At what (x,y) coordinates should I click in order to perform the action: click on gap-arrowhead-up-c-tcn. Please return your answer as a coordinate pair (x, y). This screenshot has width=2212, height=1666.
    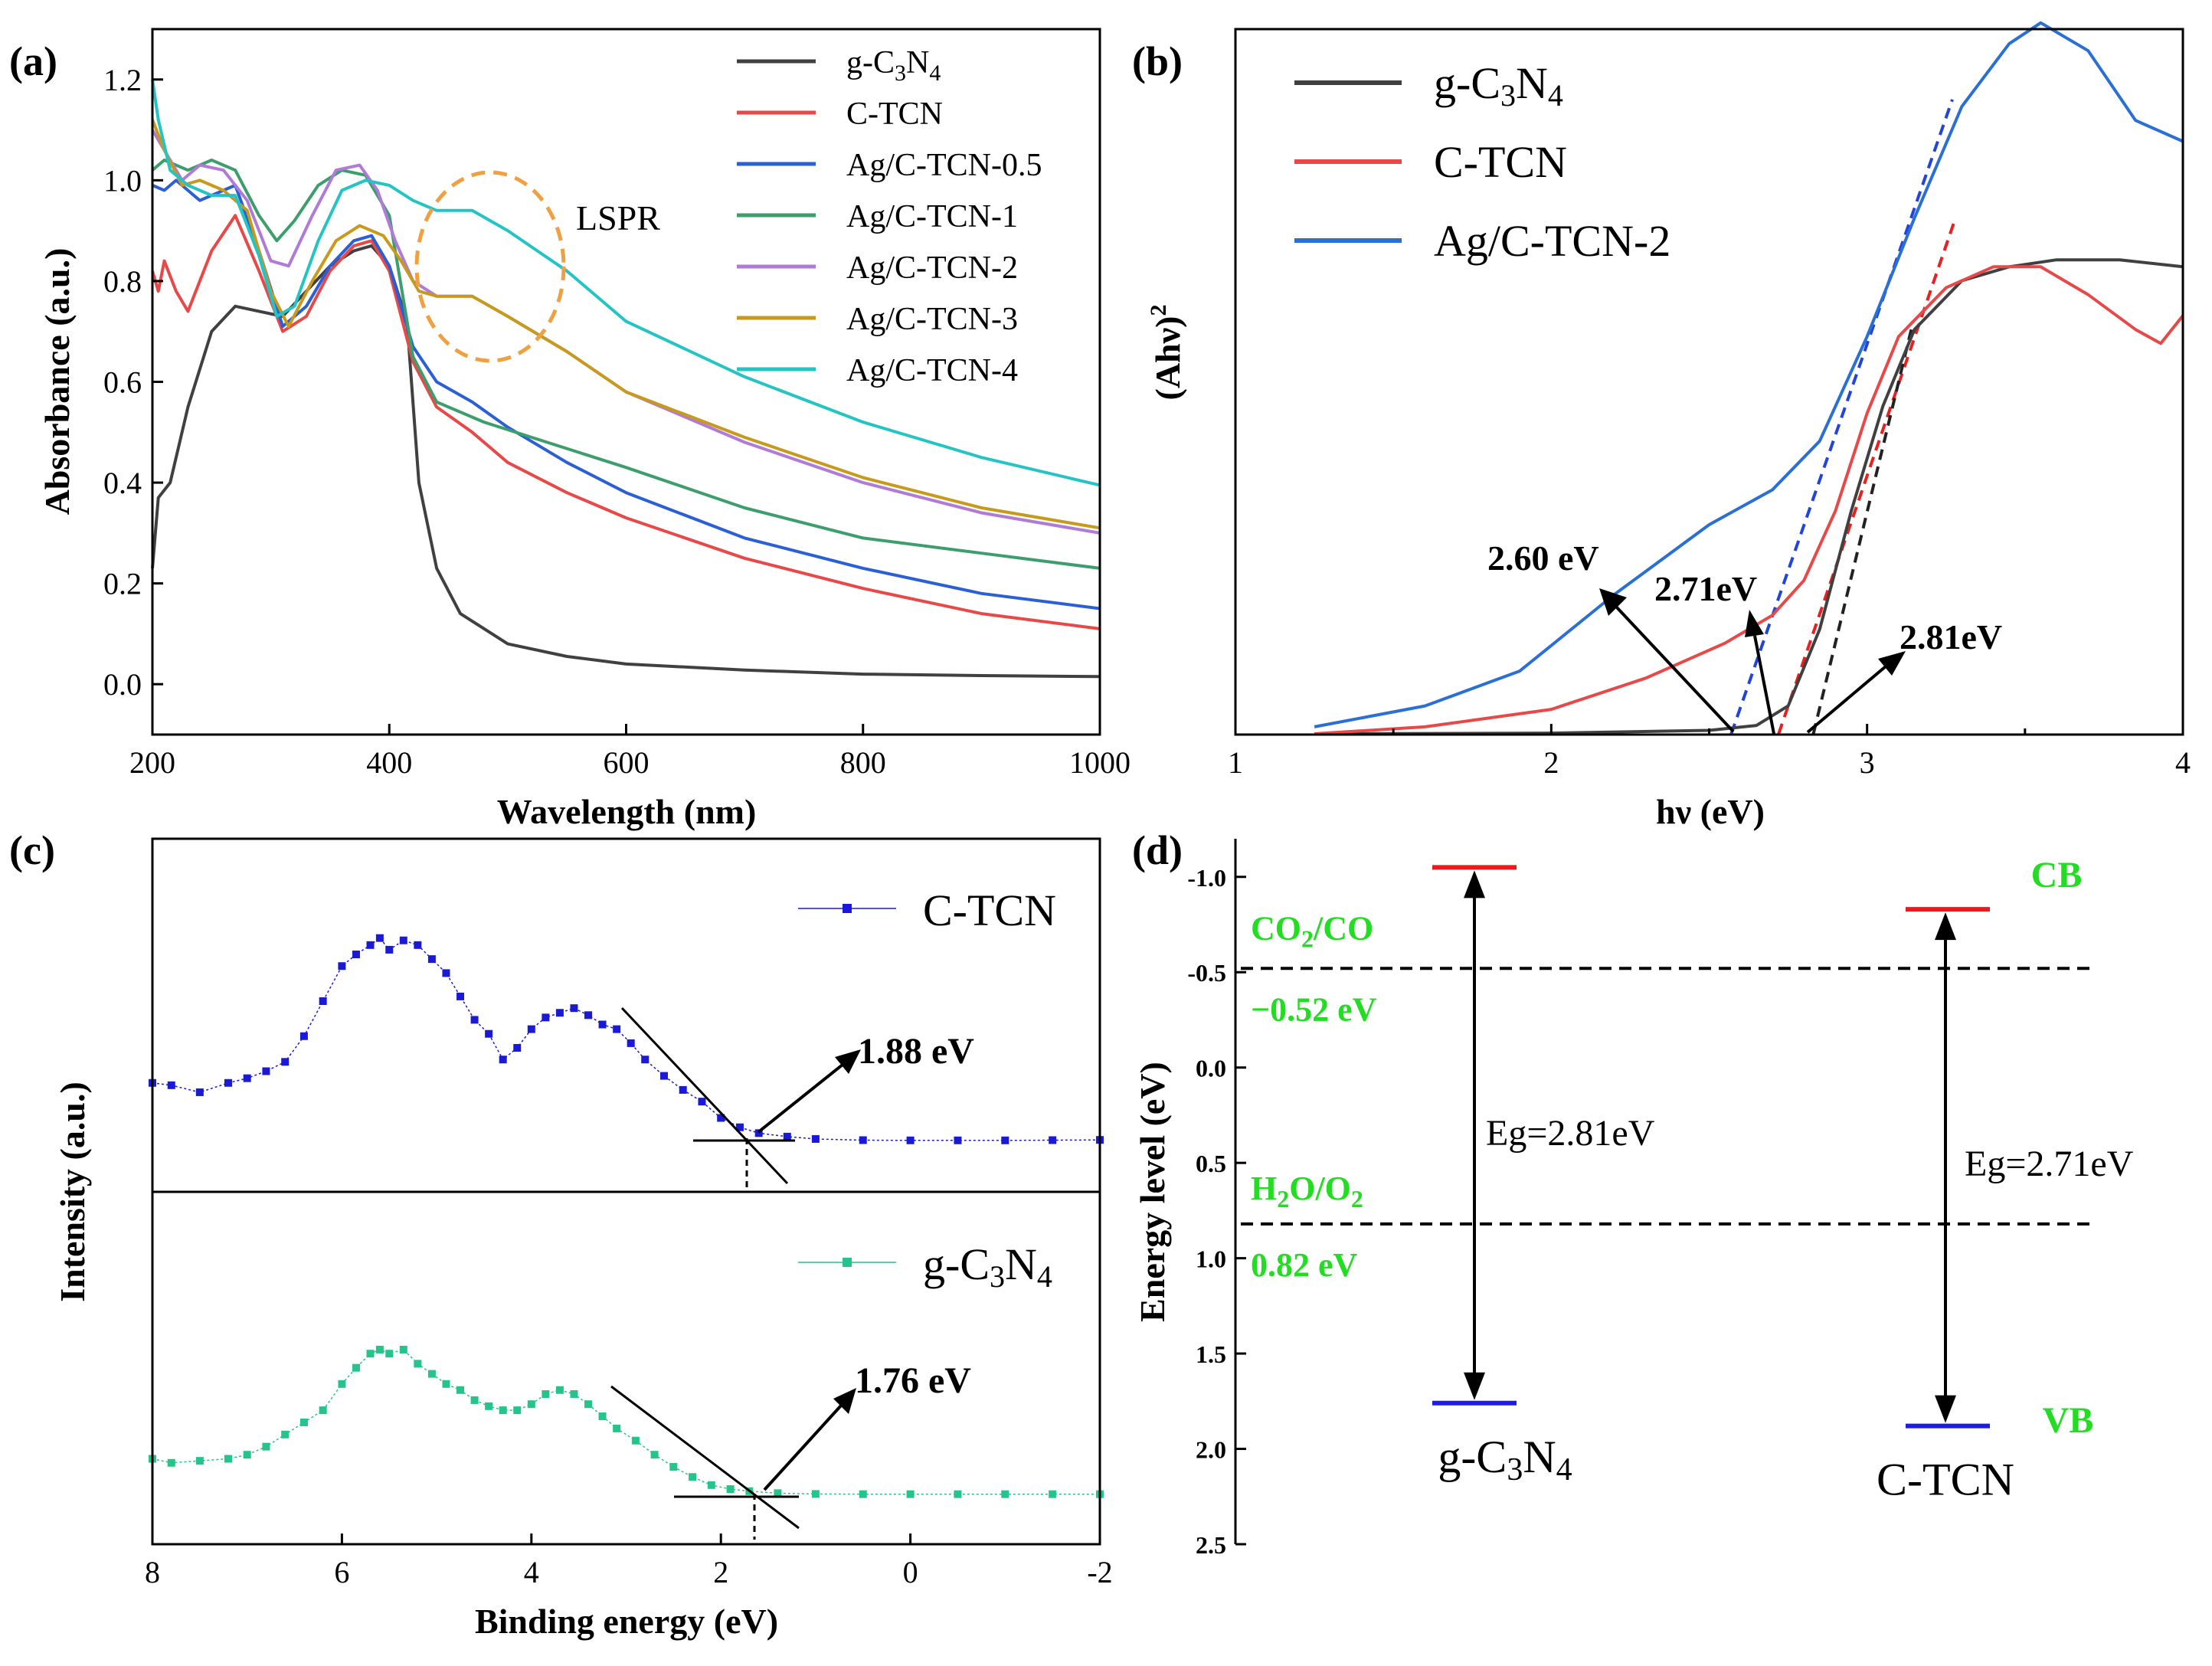
    Looking at the image, I should click on (1946, 927).